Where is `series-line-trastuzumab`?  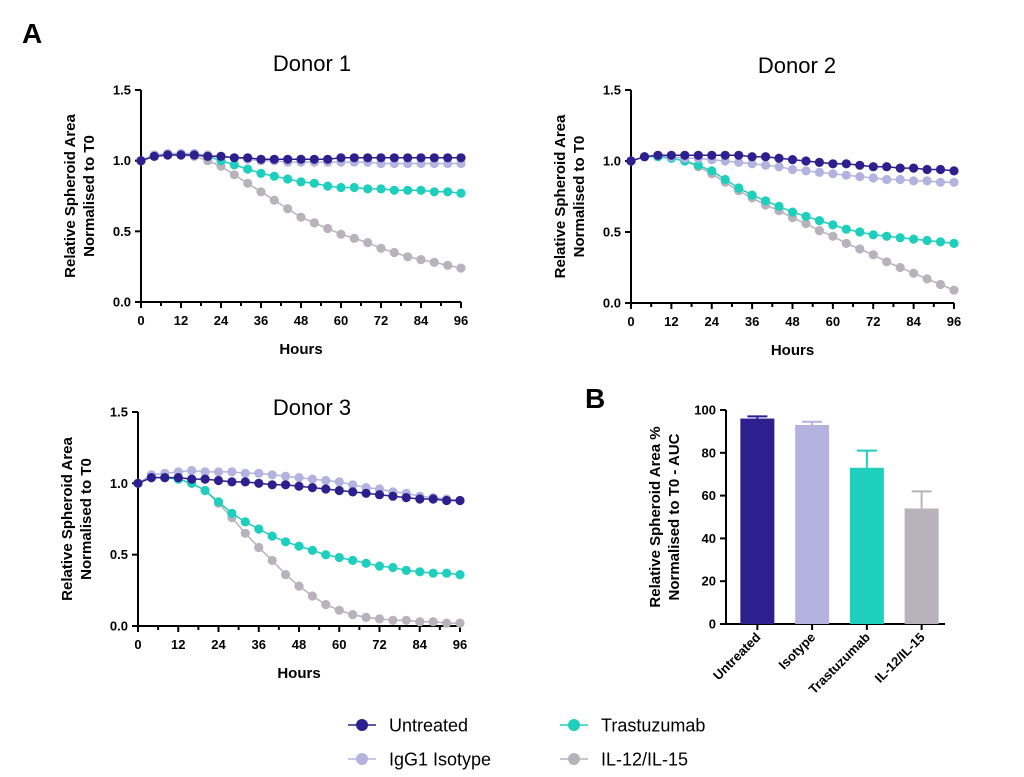
series-line-trastuzumab is located at coordinates (299, 526).